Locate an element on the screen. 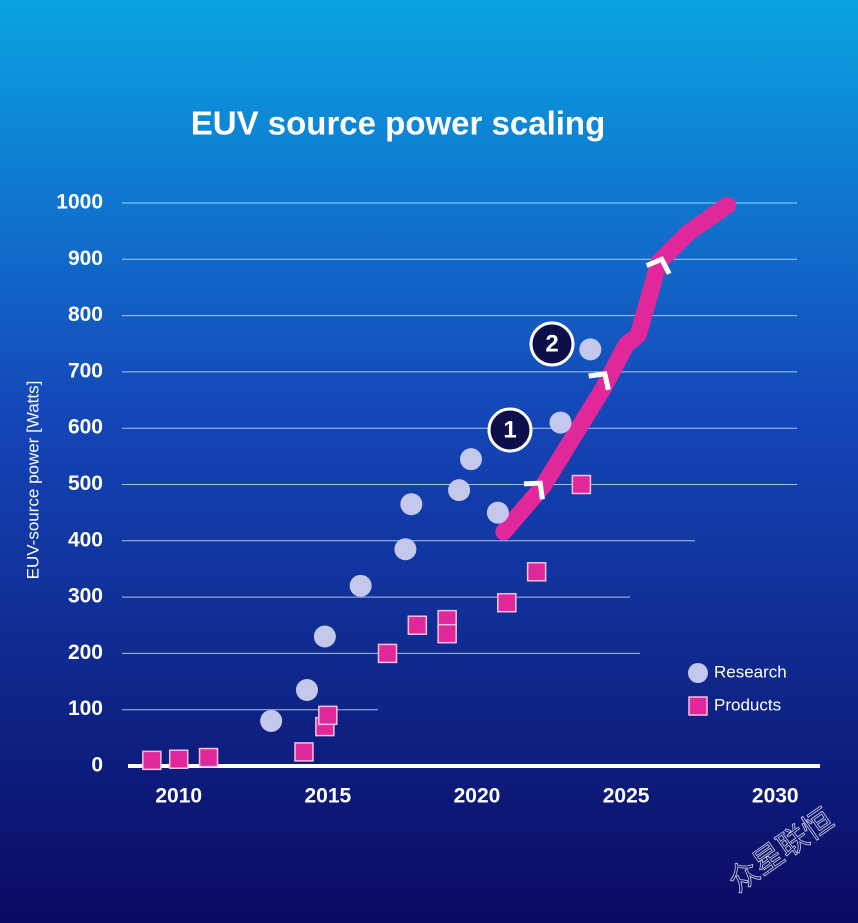  y-tick-label: 700 is located at coordinates (85, 370).